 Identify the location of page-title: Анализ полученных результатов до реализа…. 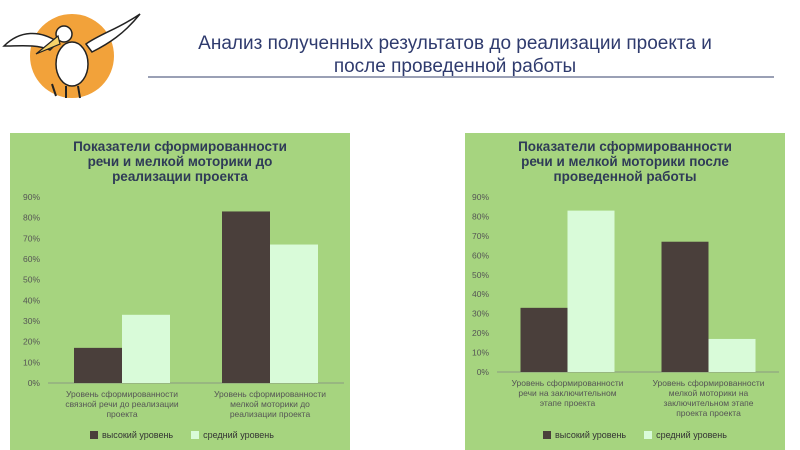
(455, 55).